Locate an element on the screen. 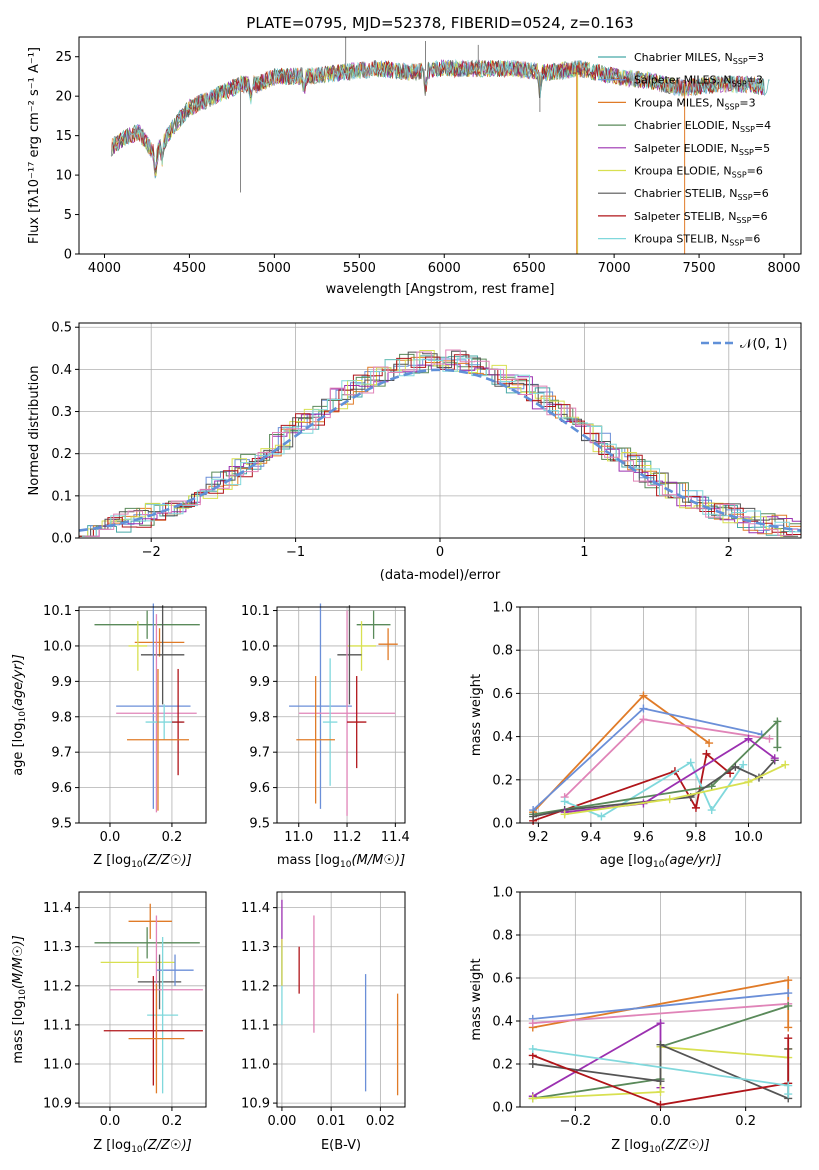 This screenshot has width=819, height=1170. x-tick-label: 0.0 is located at coordinates (110, 1121).